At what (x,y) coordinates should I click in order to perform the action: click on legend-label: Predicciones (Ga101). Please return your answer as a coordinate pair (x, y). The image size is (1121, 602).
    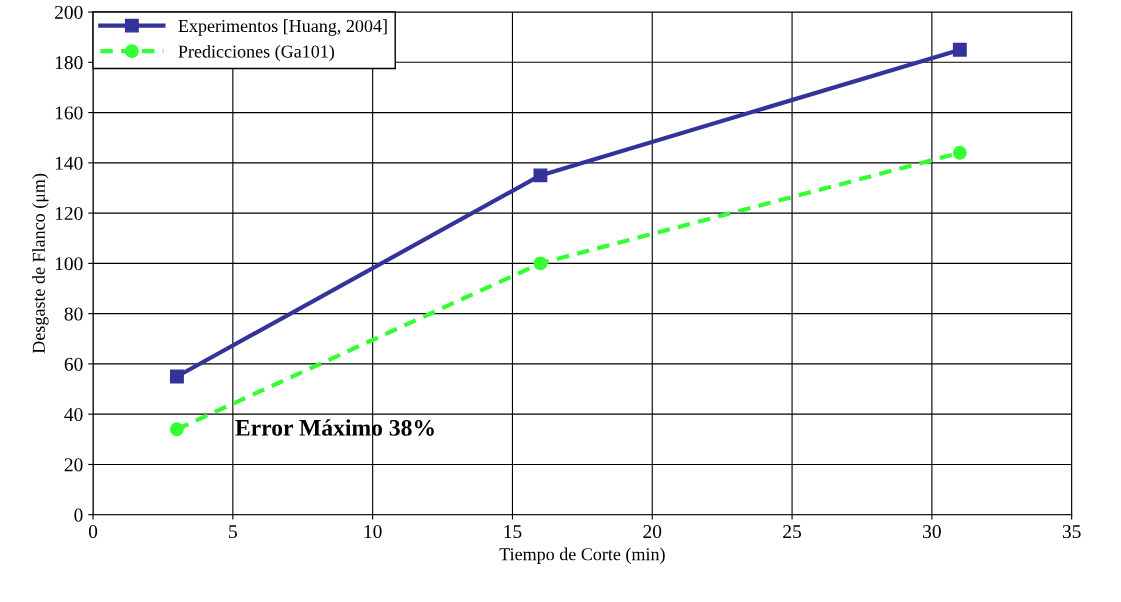
    Looking at the image, I should click on (256, 53).